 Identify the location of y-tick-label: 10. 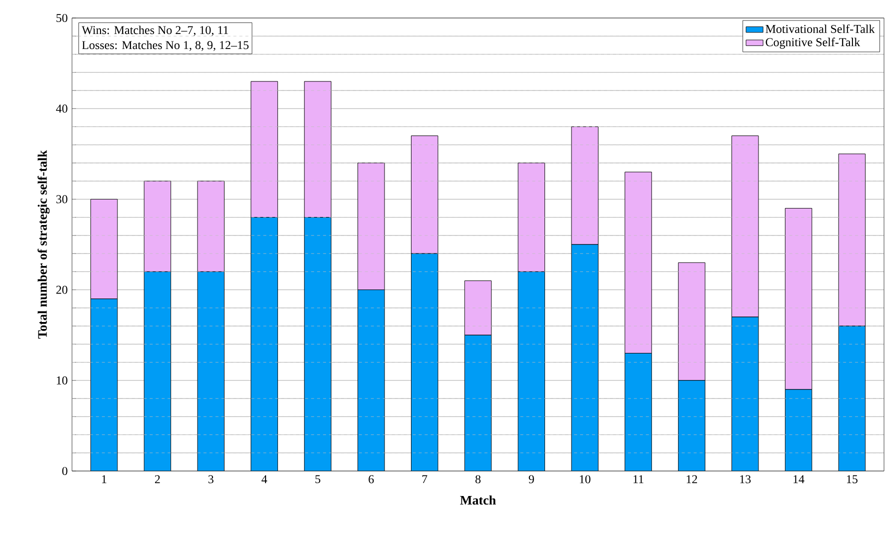
(62, 380).